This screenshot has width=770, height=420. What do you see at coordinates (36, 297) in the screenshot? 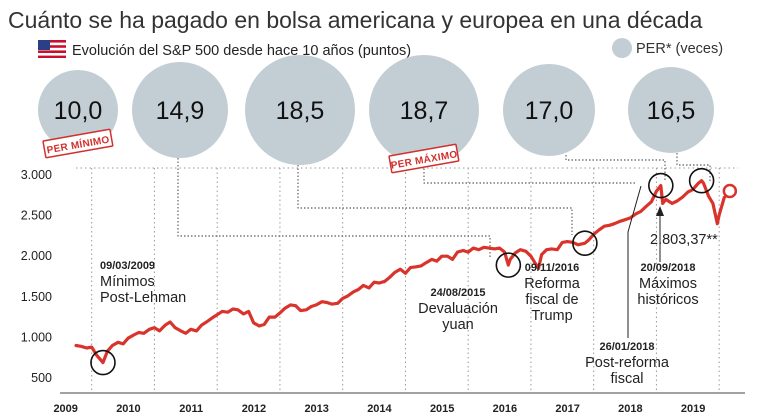
I see `y-tick-label: 1.500` at bounding box center [36, 297].